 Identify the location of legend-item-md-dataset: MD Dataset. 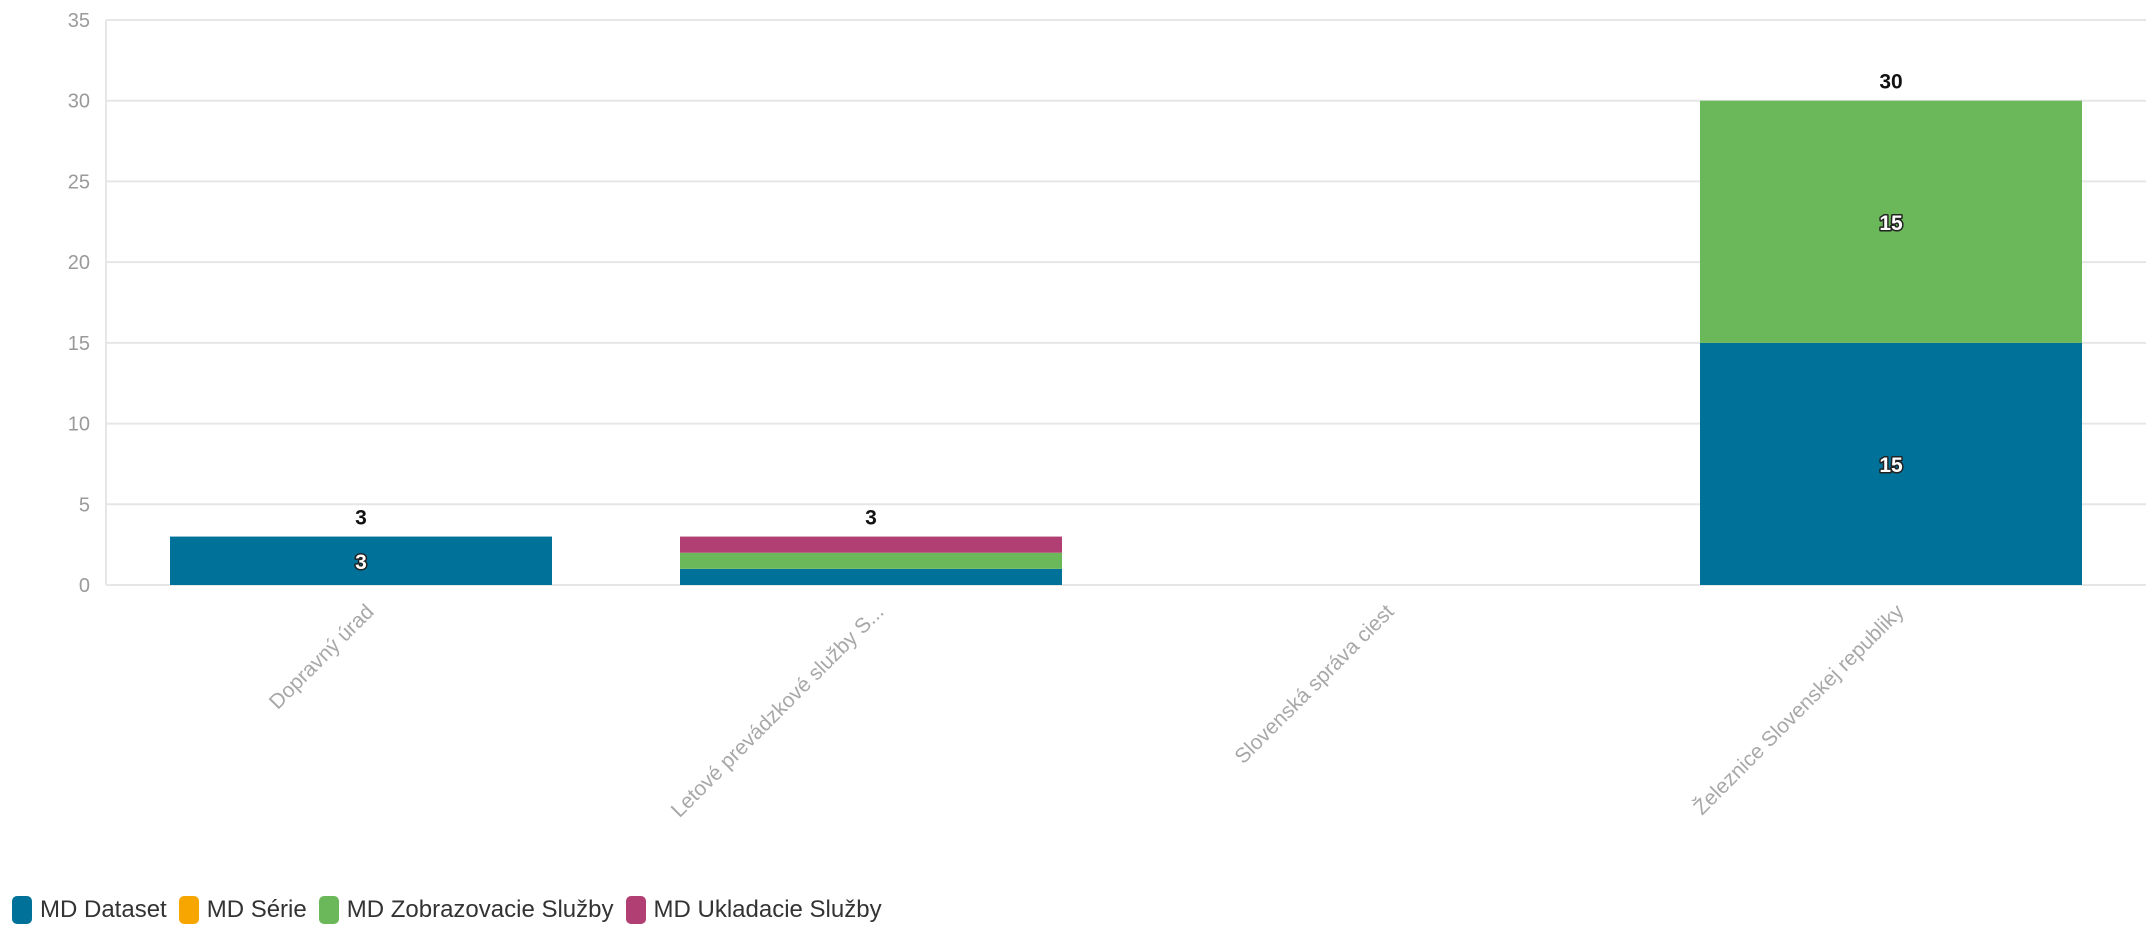
(89, 910).